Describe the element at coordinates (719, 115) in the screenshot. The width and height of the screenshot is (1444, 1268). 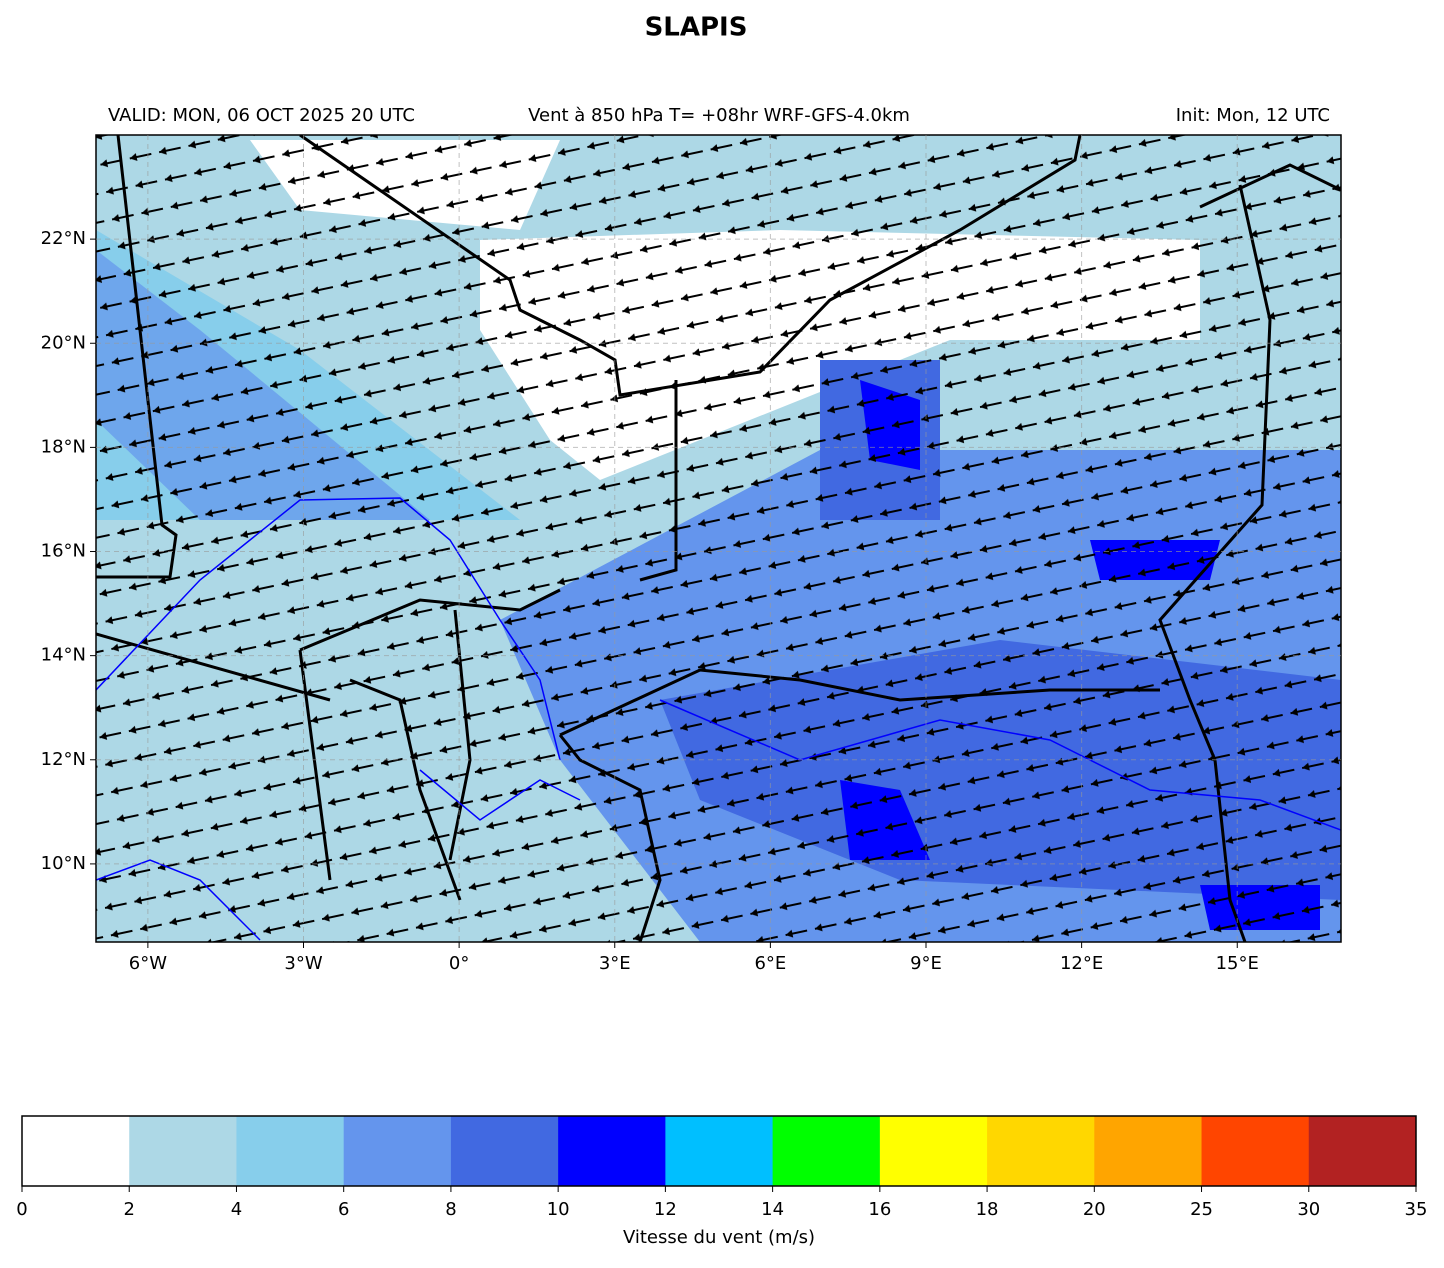
I see `subtitle: Vent à 850 hPa T= +08hr WRF-GFS-4.0km` at that location.